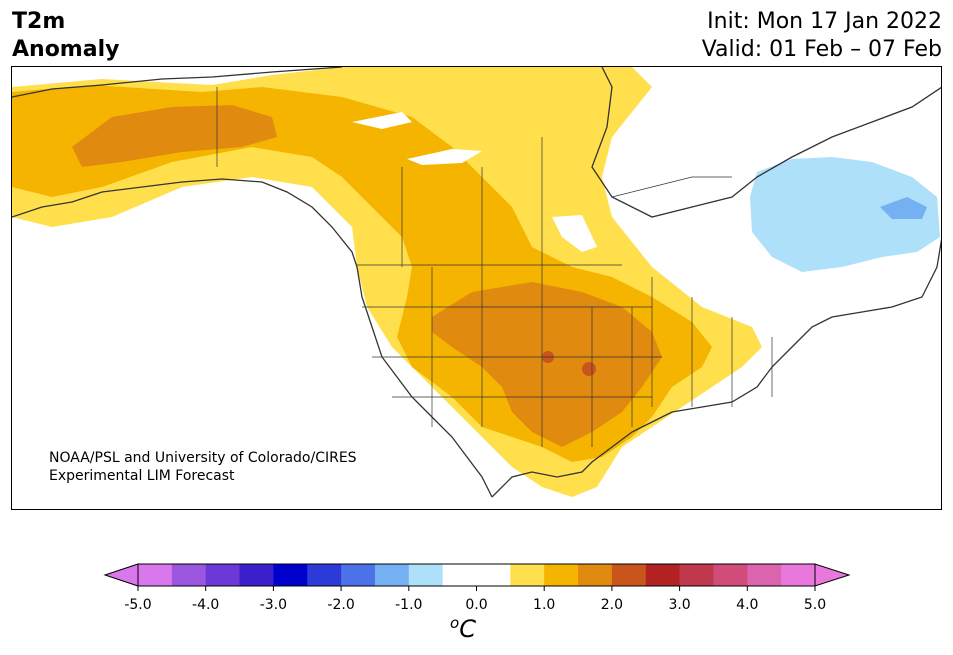 This screenshot has height=655, width=953. I want to click on anomaly-region-light-blue, so click(845, 214).